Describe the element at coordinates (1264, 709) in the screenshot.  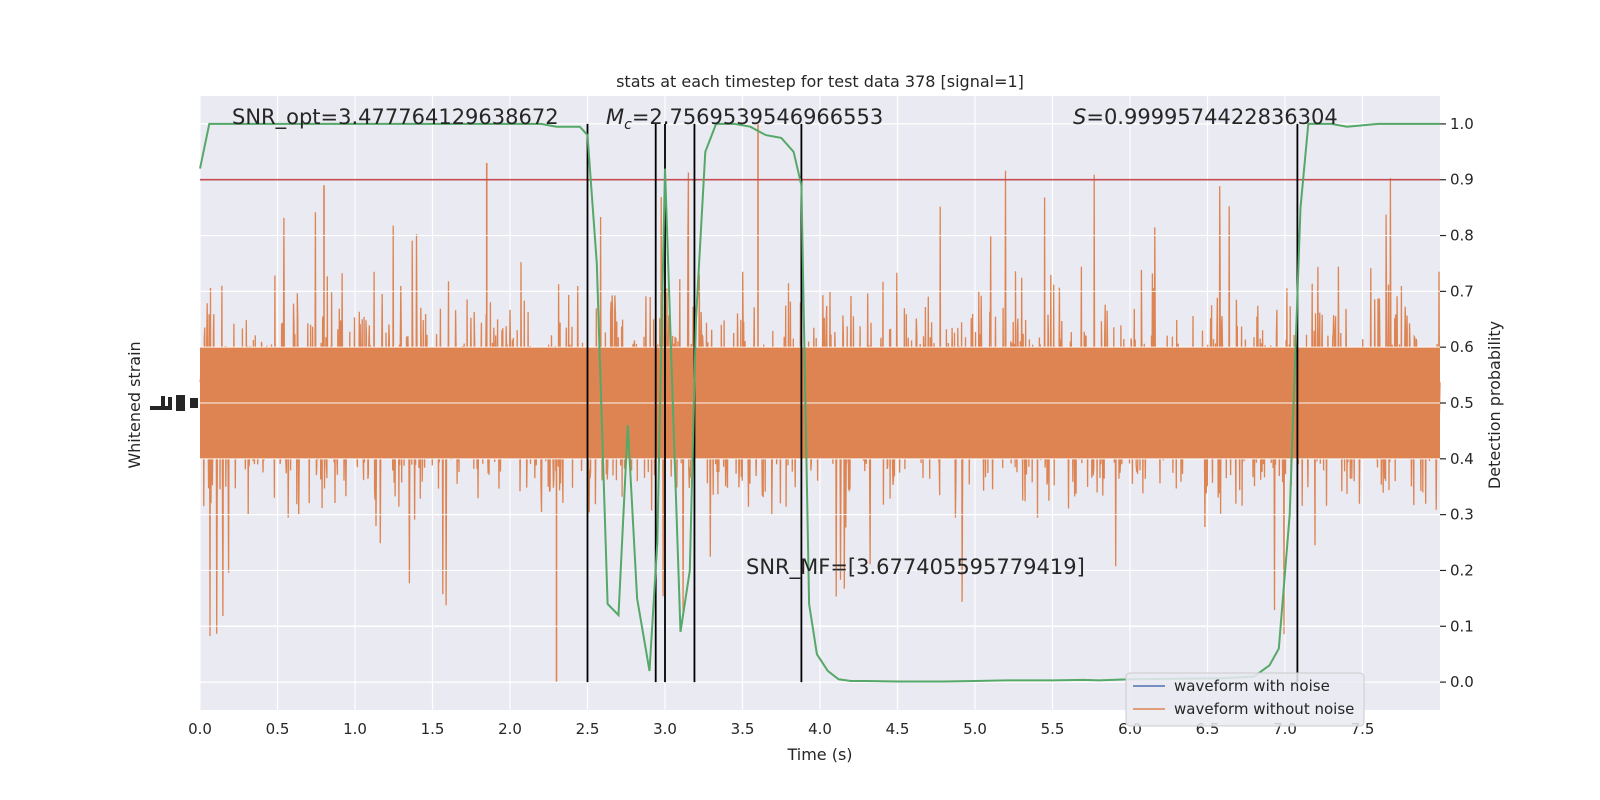
I see `legend-label-waveform-without-noise: waveform without noise` at that location.